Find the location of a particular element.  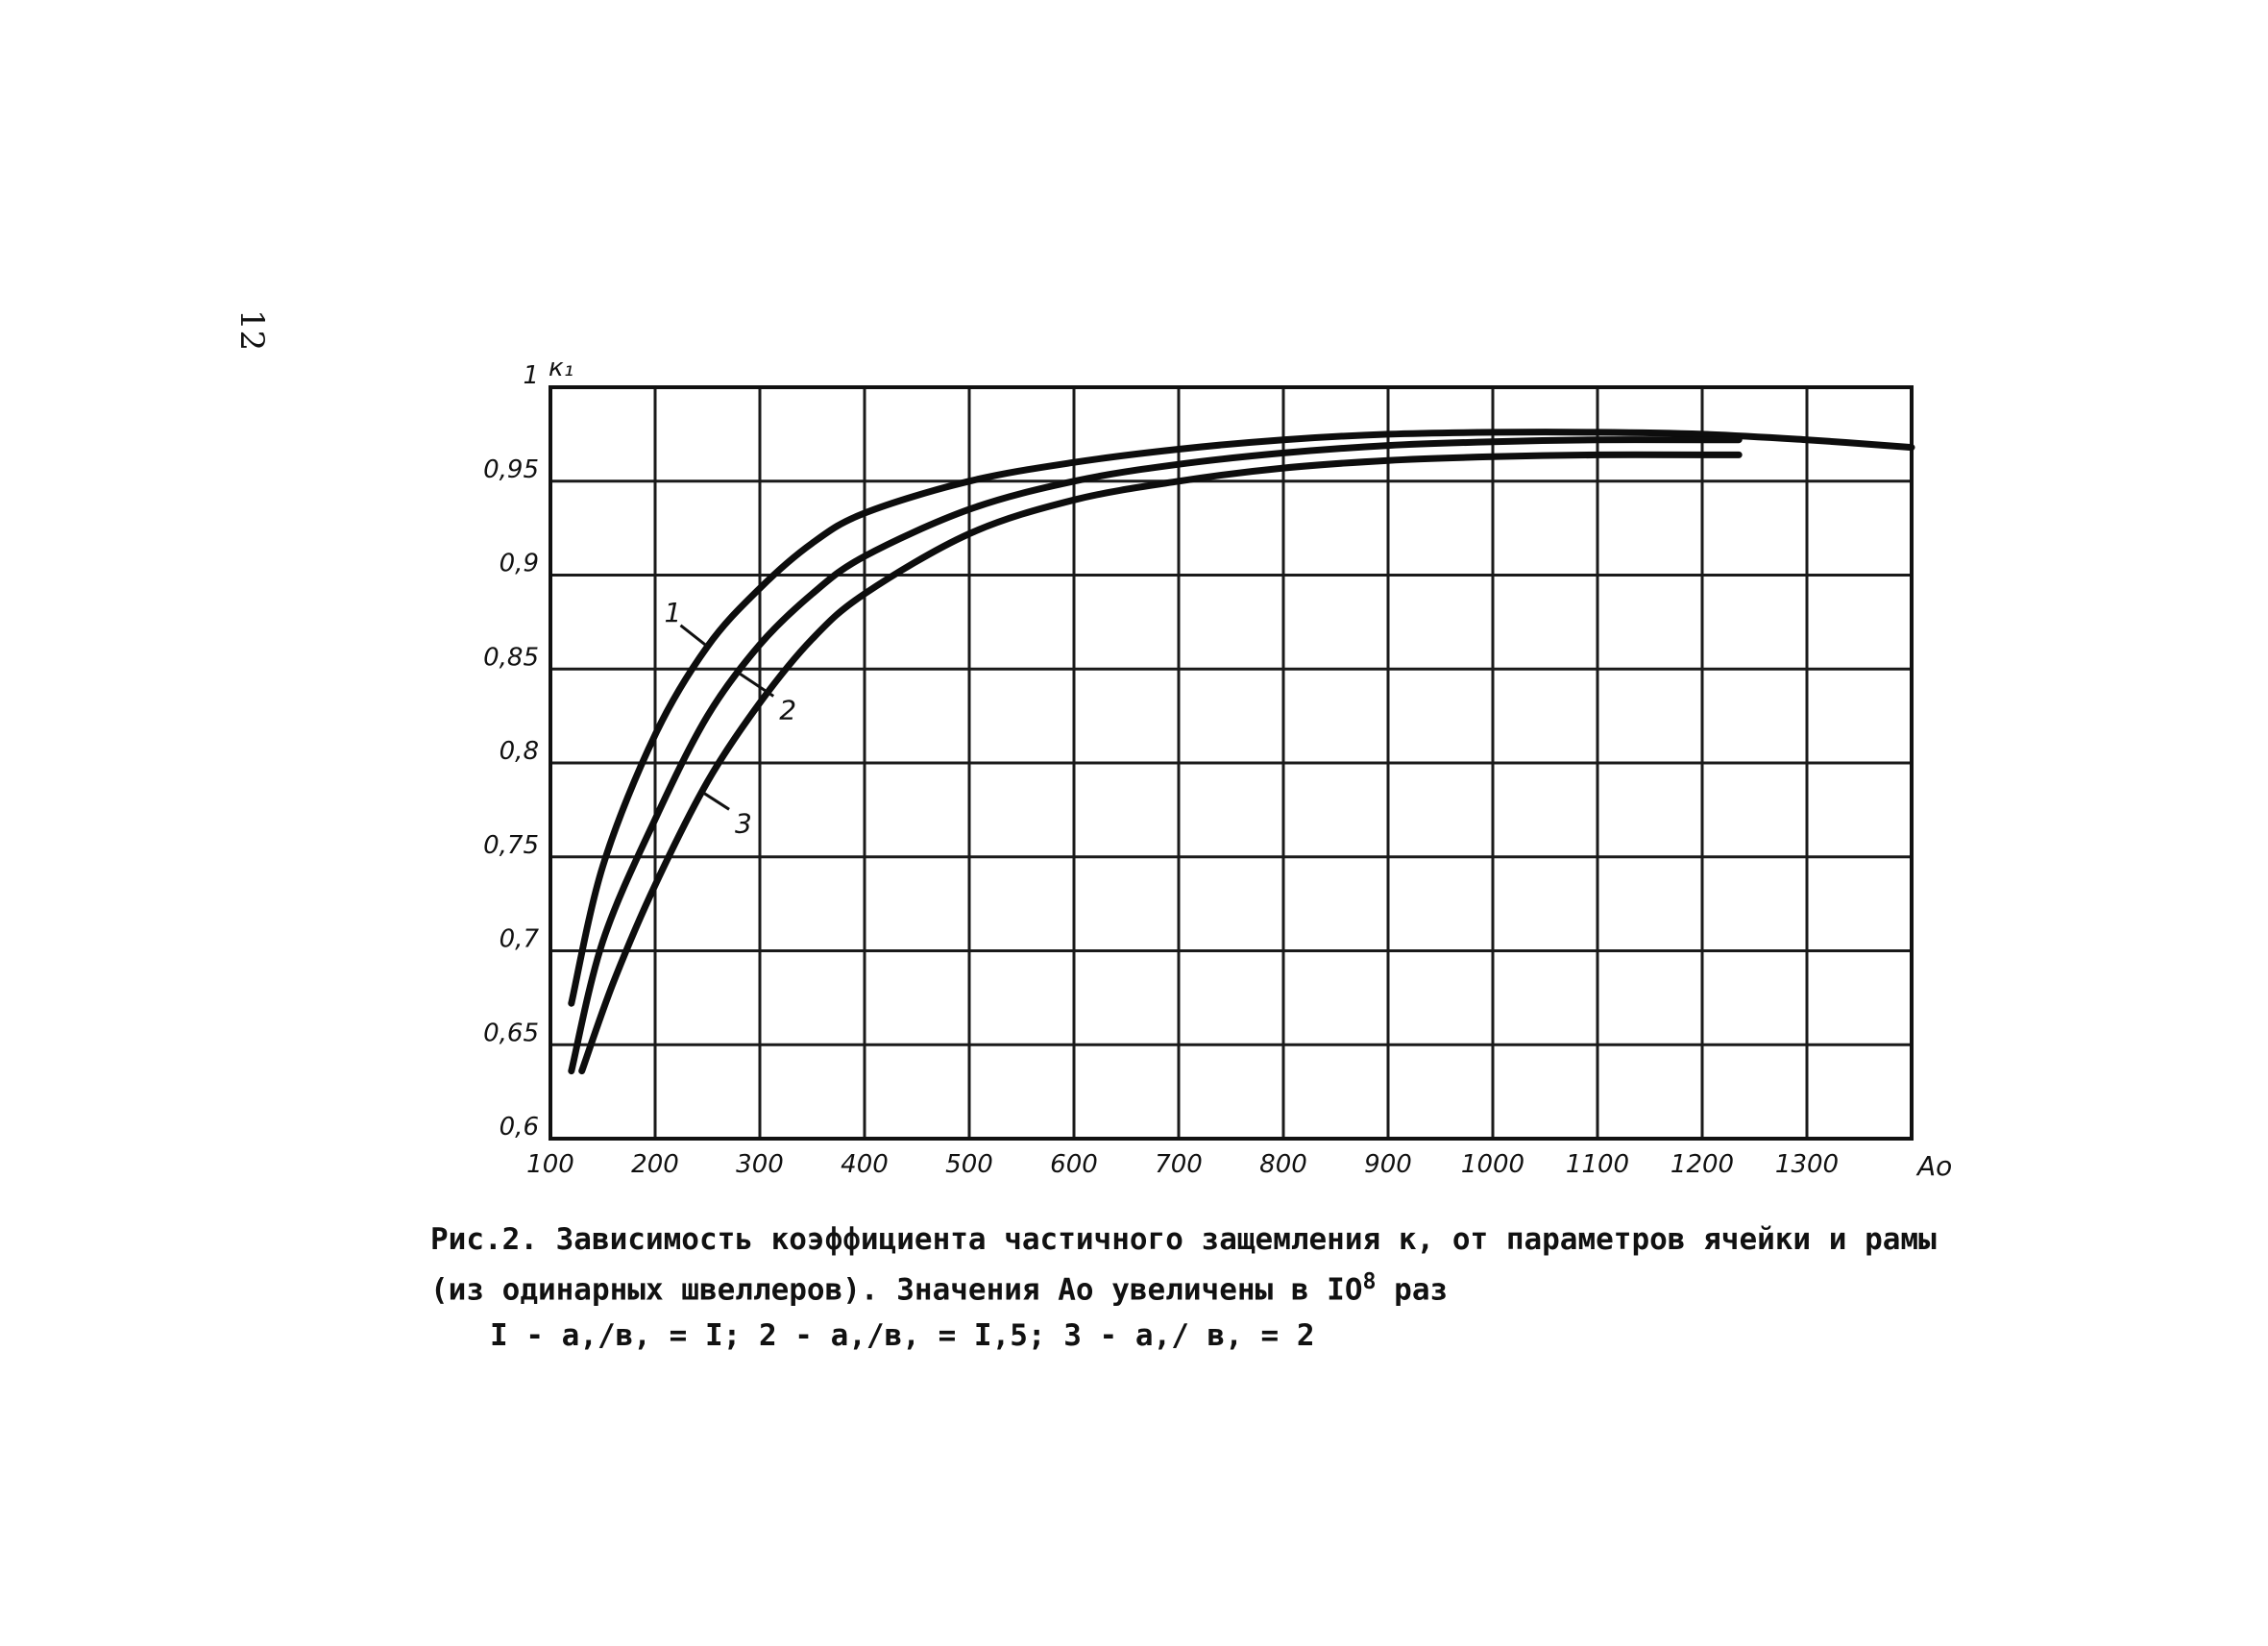

x-tick-label: 1200 is located at coordinates (1702, 1164).